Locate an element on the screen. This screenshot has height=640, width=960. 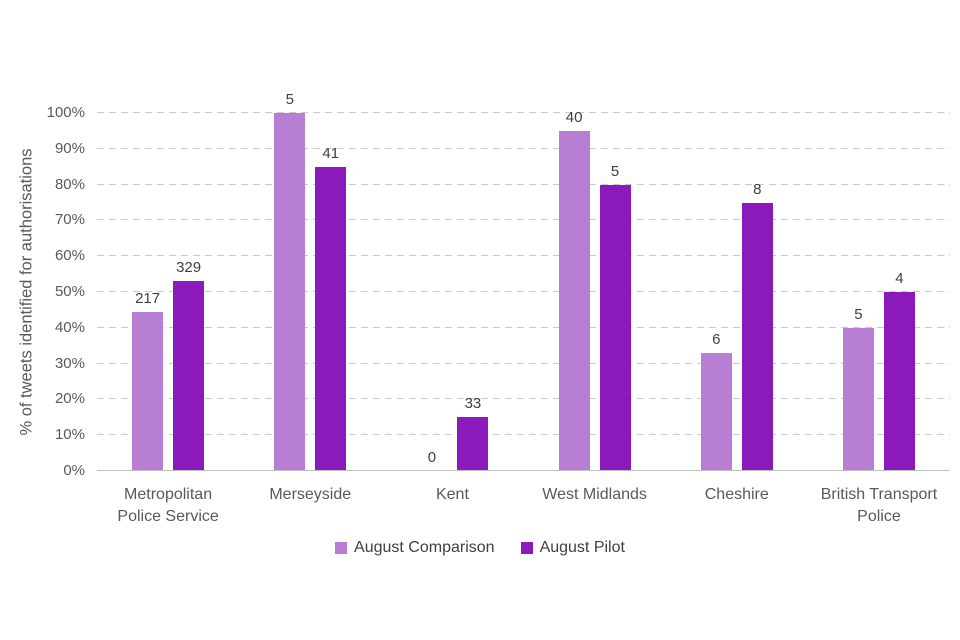
bar-august-comparison-merseyside: 5 is located at coordinates (290, 281).